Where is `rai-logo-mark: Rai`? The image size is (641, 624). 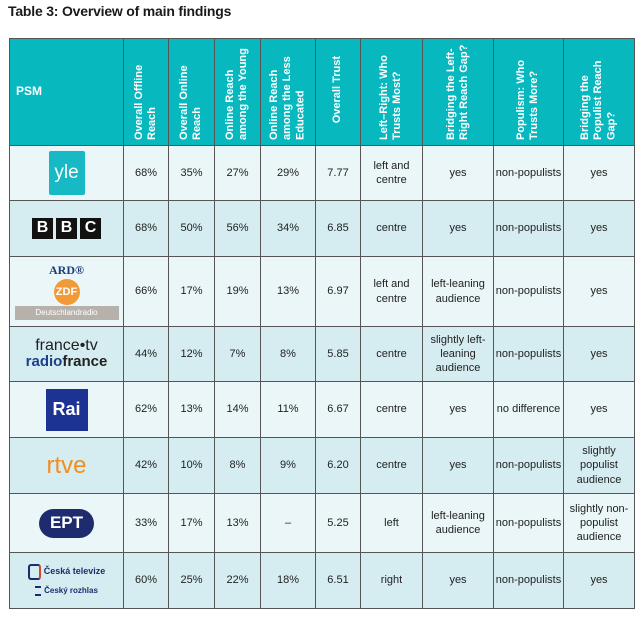 rai-logo-mark: Rai is located at coordinates (66, 409).